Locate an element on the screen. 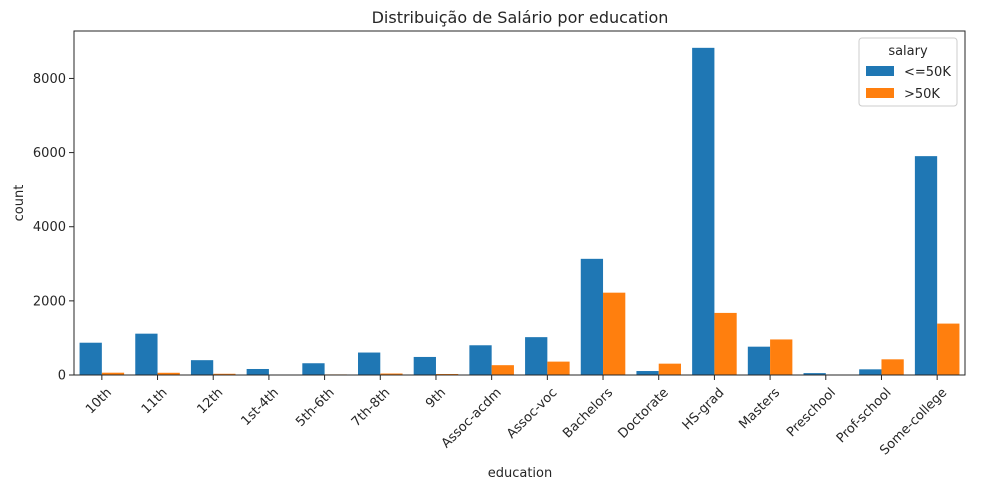 This screenshot has height=490, width=986. legend: salary <=50K >50K is located at coordinates (908, 72).